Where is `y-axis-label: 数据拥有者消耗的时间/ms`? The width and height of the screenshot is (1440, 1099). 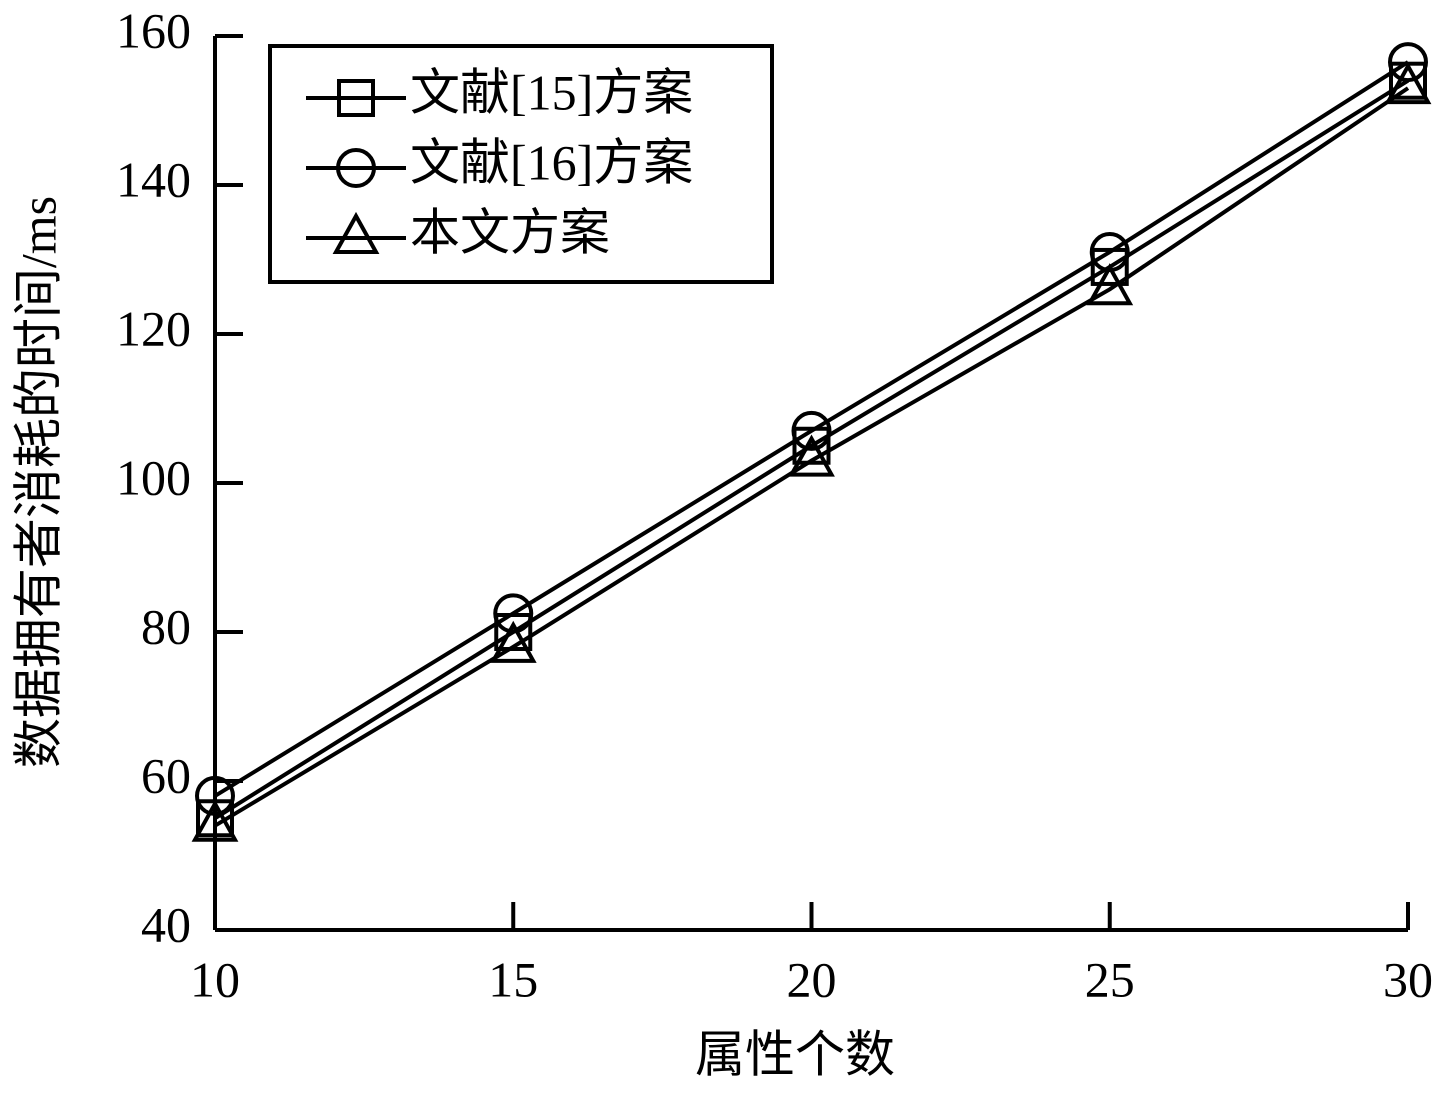 y-axis-label: 数据拥有者消耗的时间/ms is located at coordinates (38, 482).